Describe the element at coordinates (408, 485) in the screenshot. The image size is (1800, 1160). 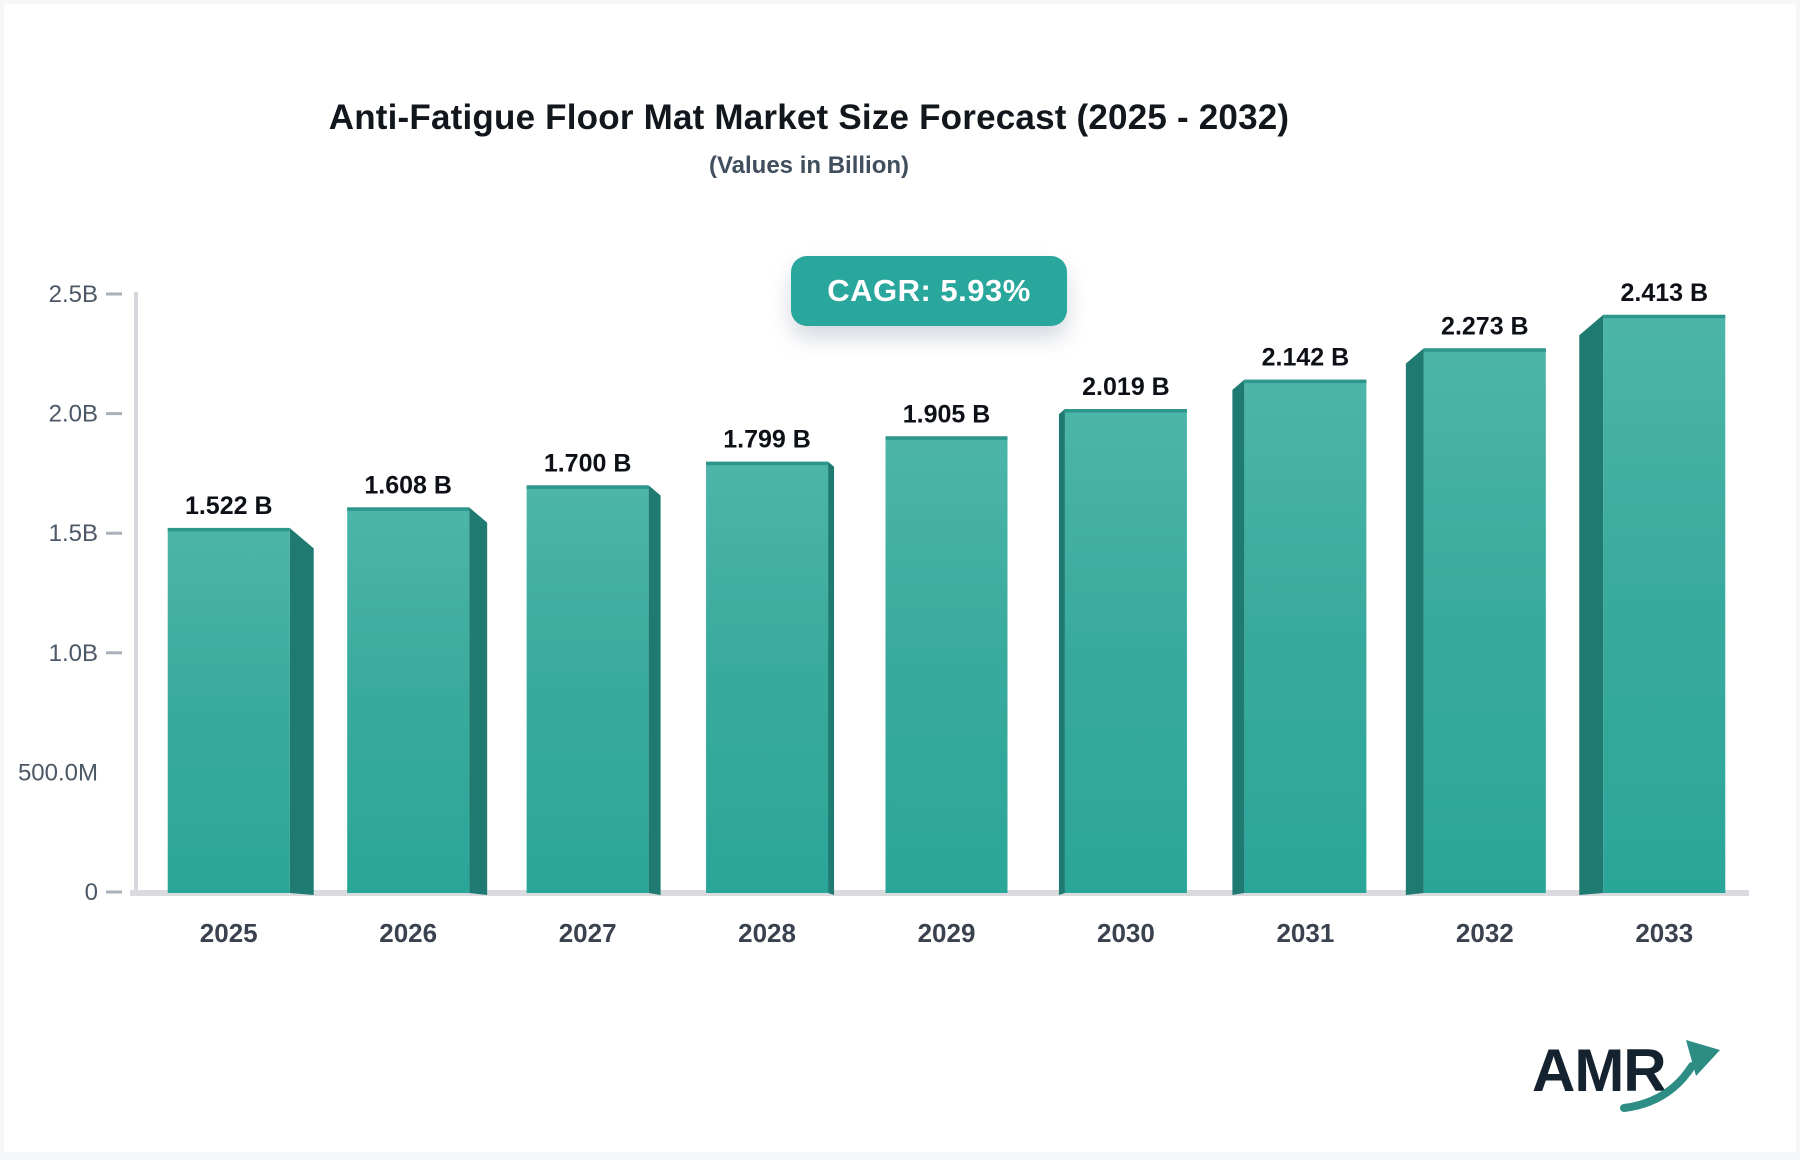
I see `bar-value-label-2026: 1.608 B` at that location.